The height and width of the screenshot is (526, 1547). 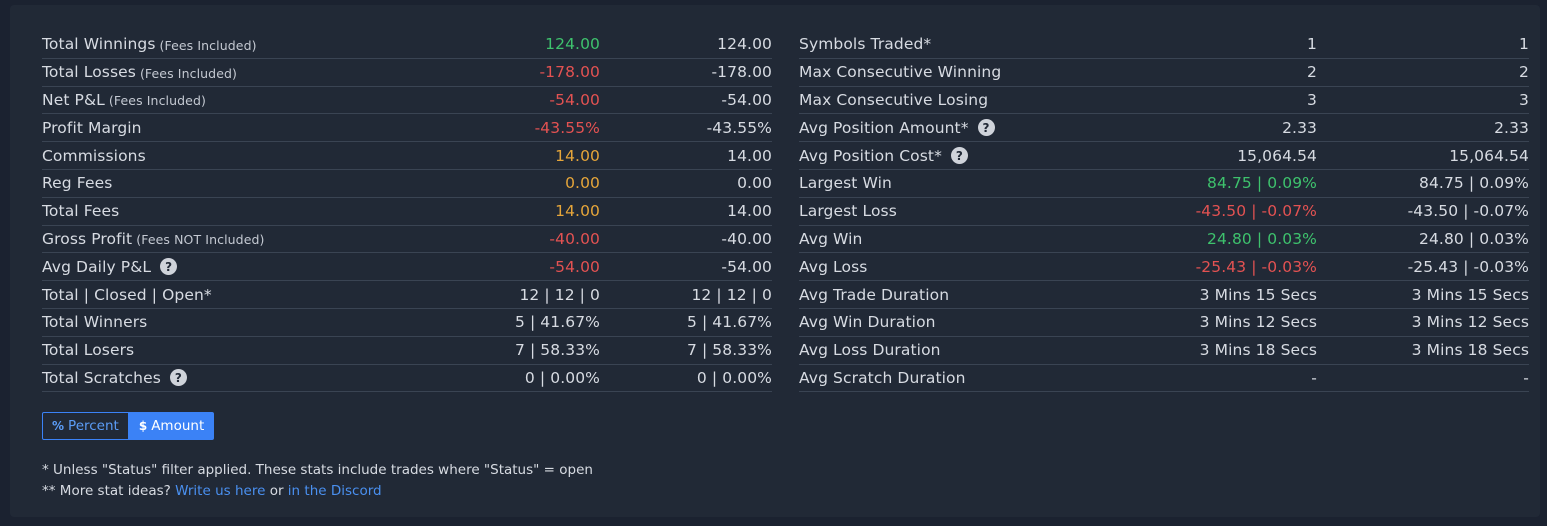 I want to click on stat-label: Total Winnings (Fees Included), so click(x=149, y=44).